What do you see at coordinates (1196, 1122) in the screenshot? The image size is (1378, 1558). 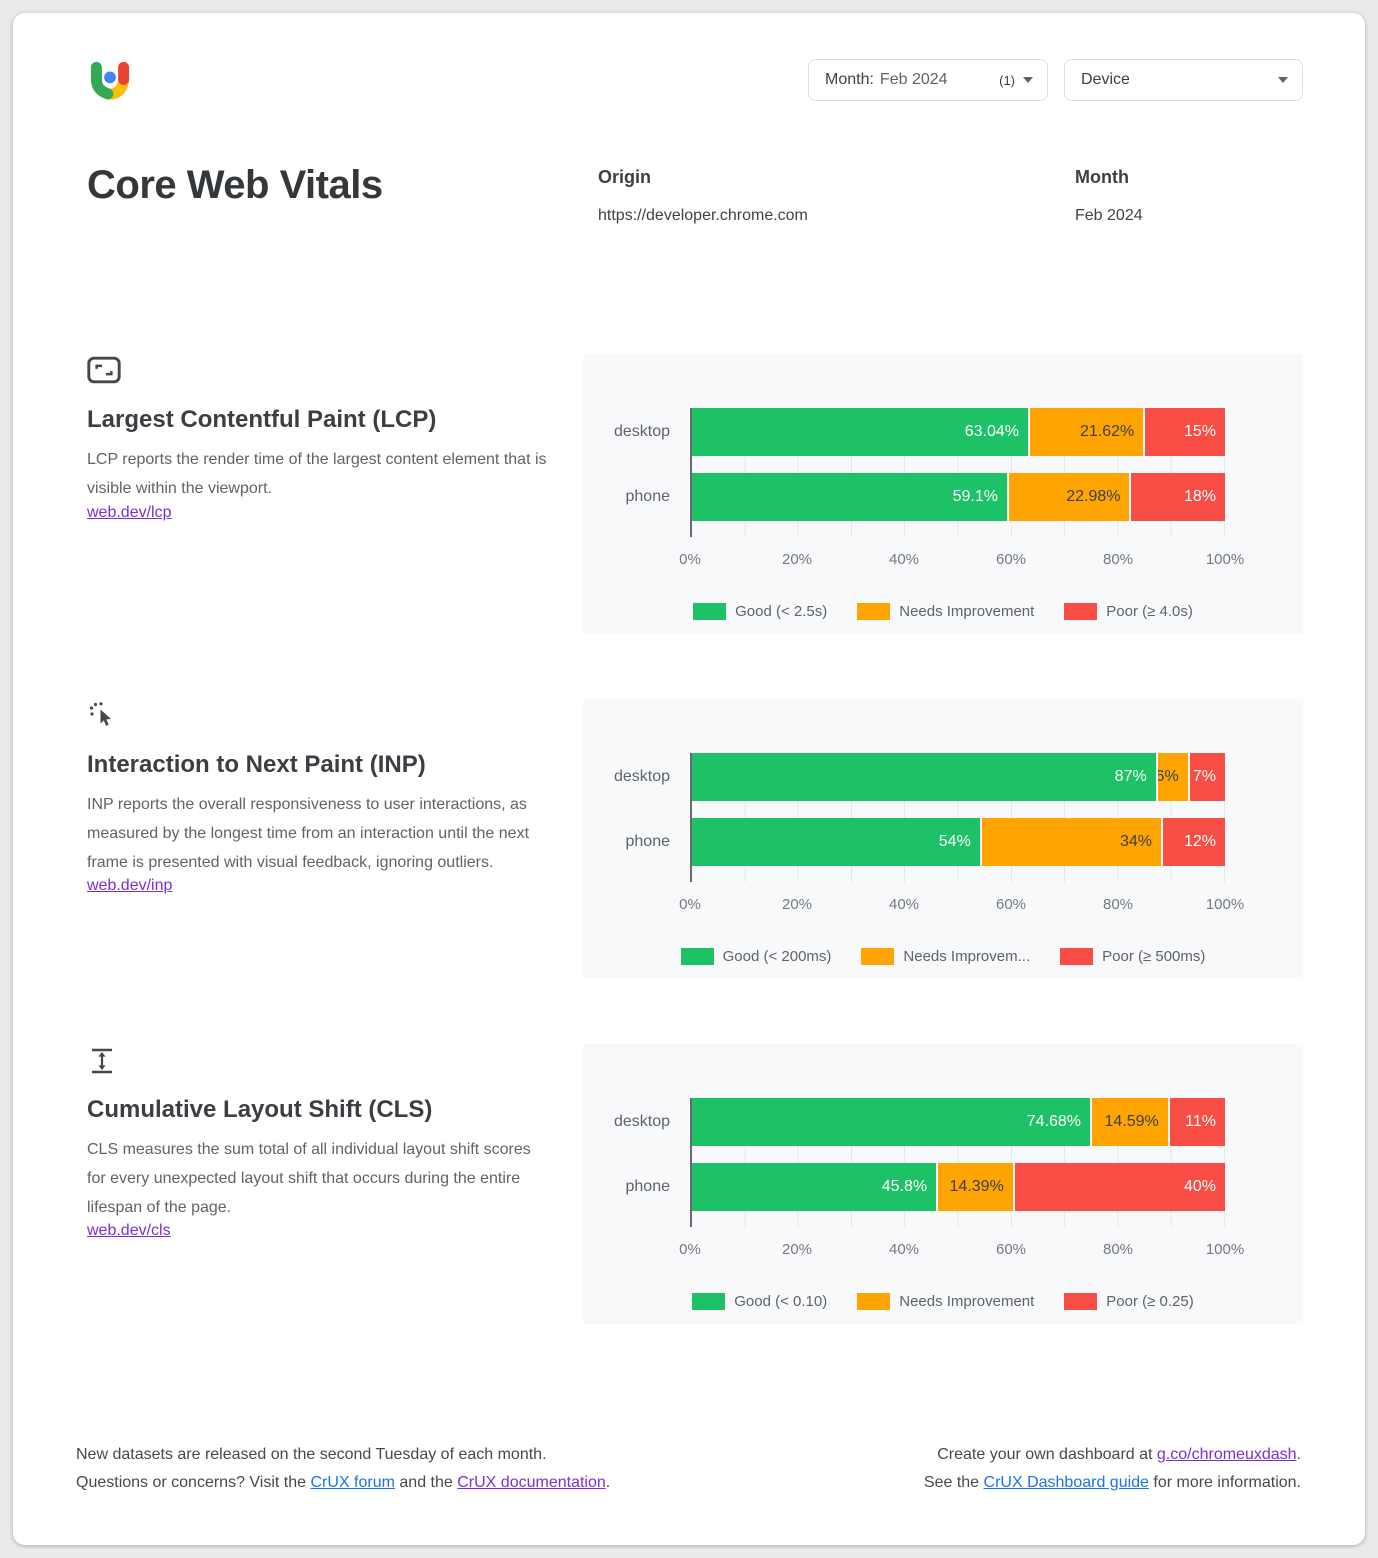 I see `cls-desktop-poor-segment: 11%` at bounding box center [1196, 1122].